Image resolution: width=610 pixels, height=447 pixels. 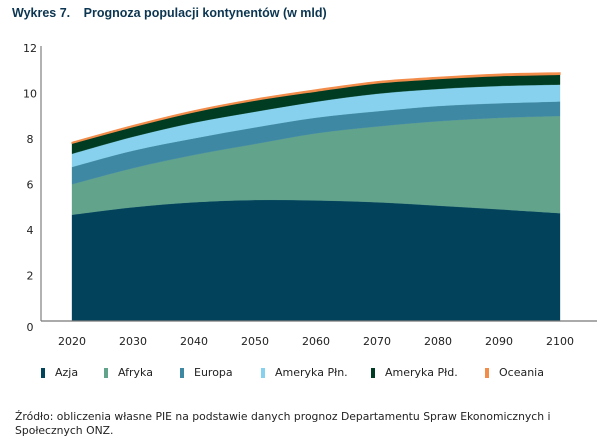 I want to click on legend-item: Ameryka Płd., so click(x=414, y=372).